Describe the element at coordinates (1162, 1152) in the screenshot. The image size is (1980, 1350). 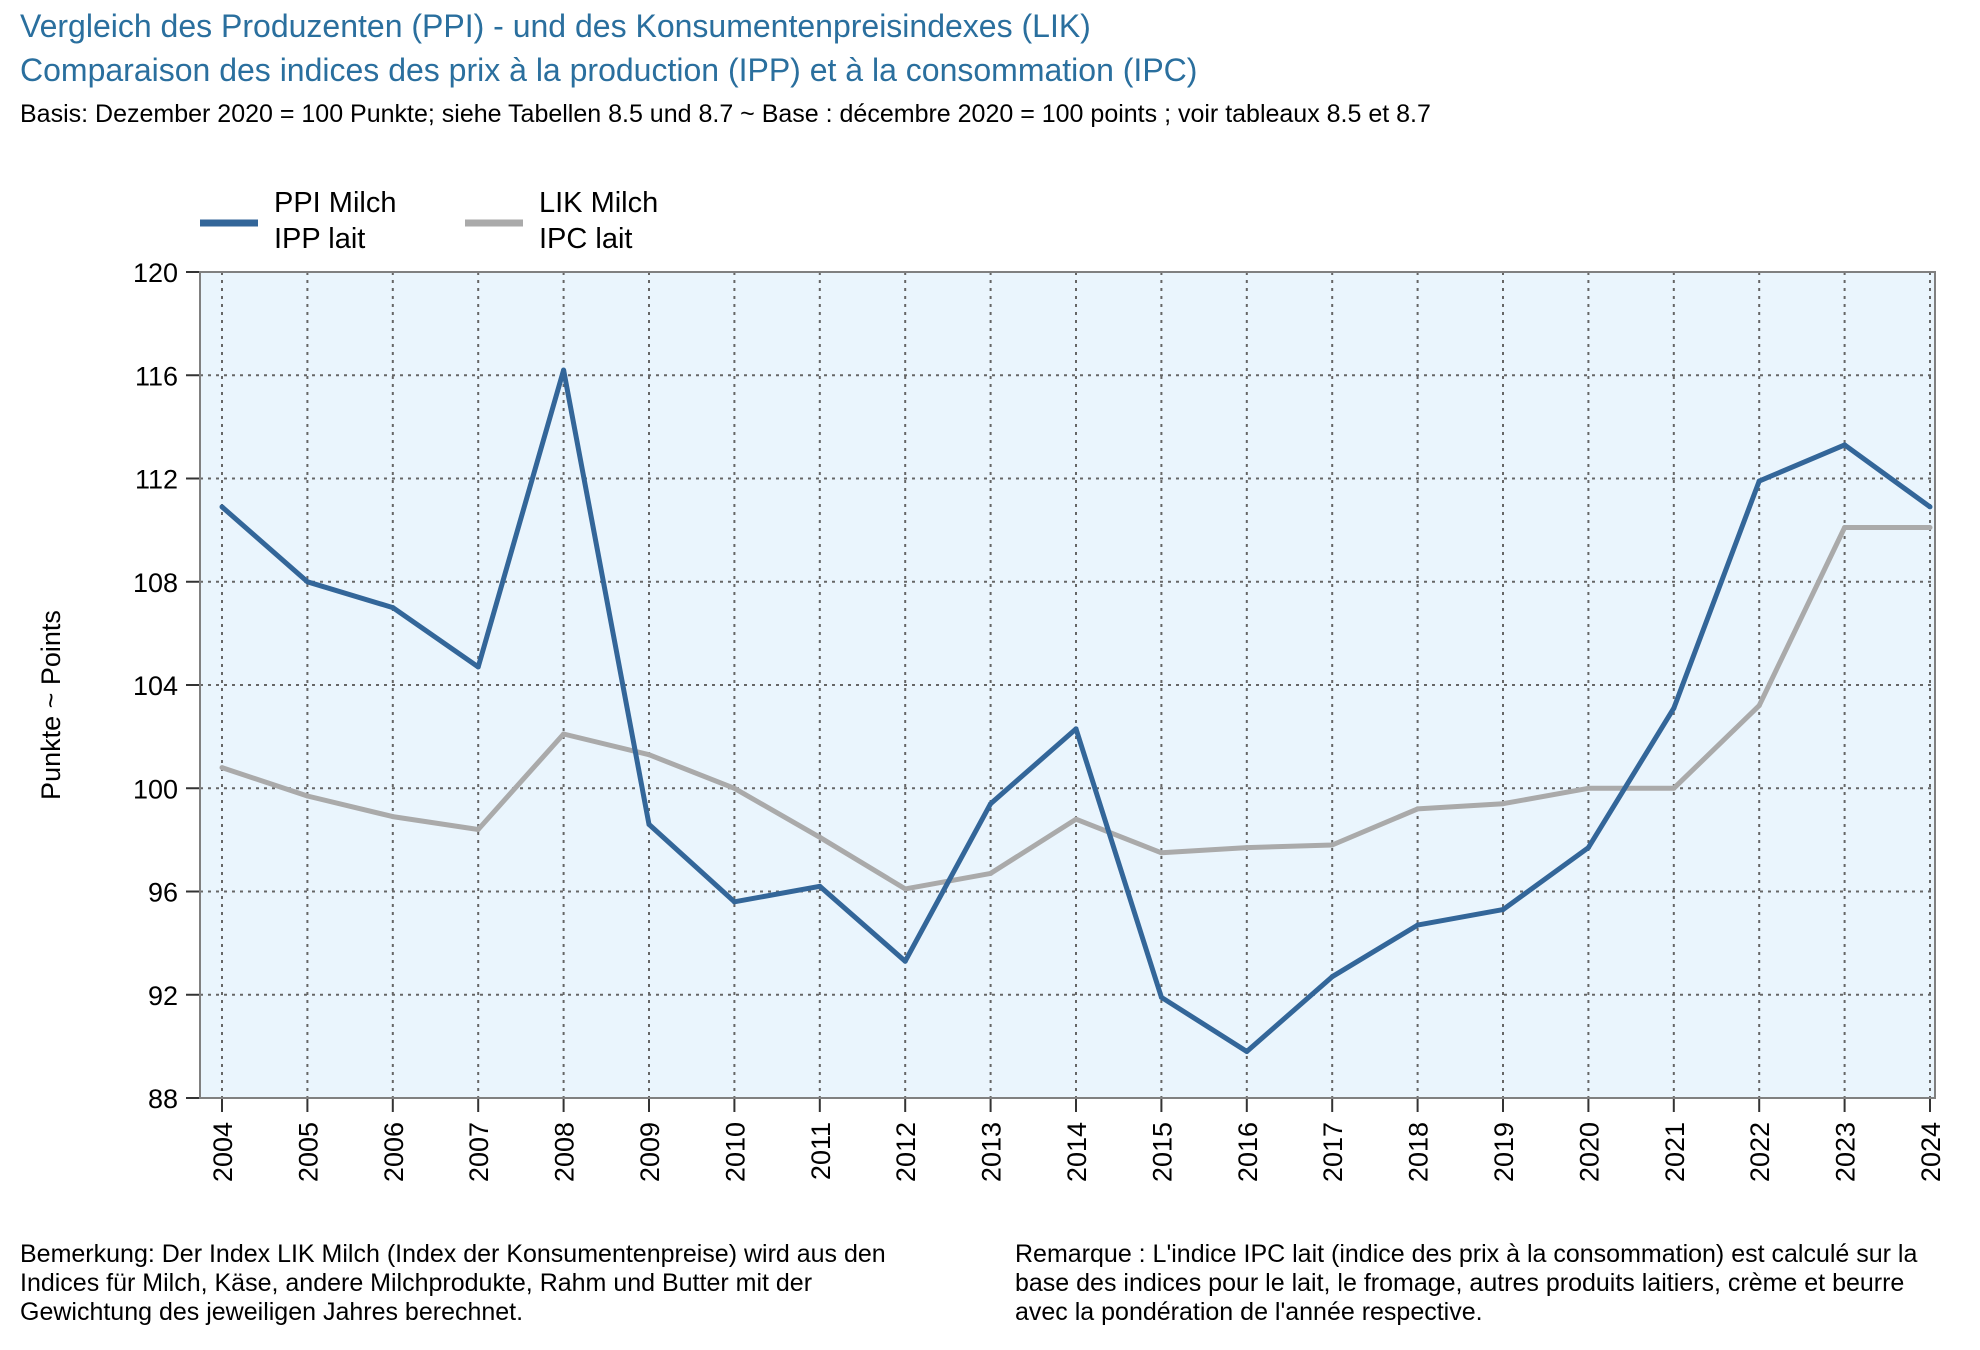
I see `x-tick-label: 2015` at that location.